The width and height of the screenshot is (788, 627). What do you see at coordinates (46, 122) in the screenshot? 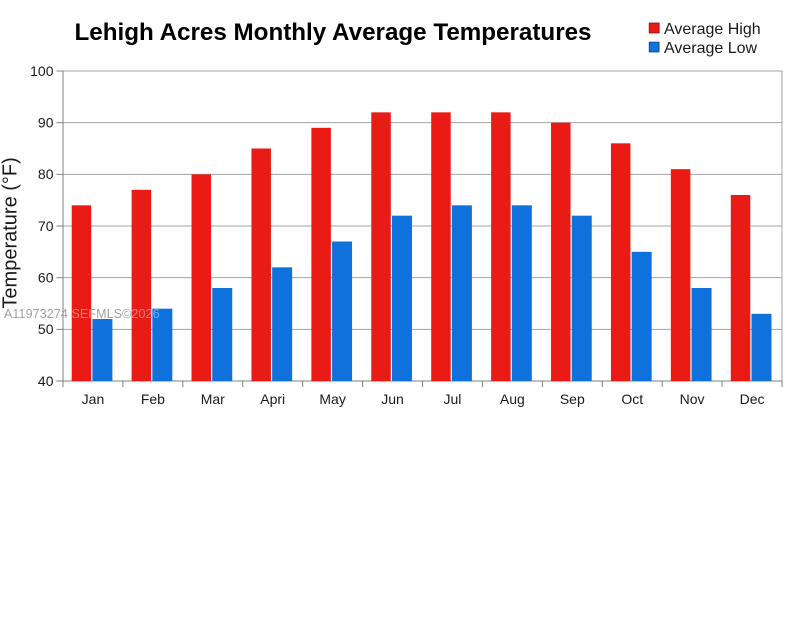
I see `svg-text: 90` at bounding box center [46, 122].